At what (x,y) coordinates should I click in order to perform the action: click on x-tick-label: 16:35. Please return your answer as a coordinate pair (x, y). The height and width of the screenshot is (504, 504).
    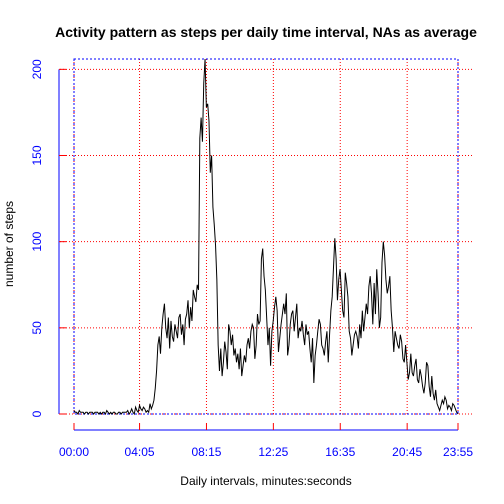
    Looking at the image, I should click on (340, 452).